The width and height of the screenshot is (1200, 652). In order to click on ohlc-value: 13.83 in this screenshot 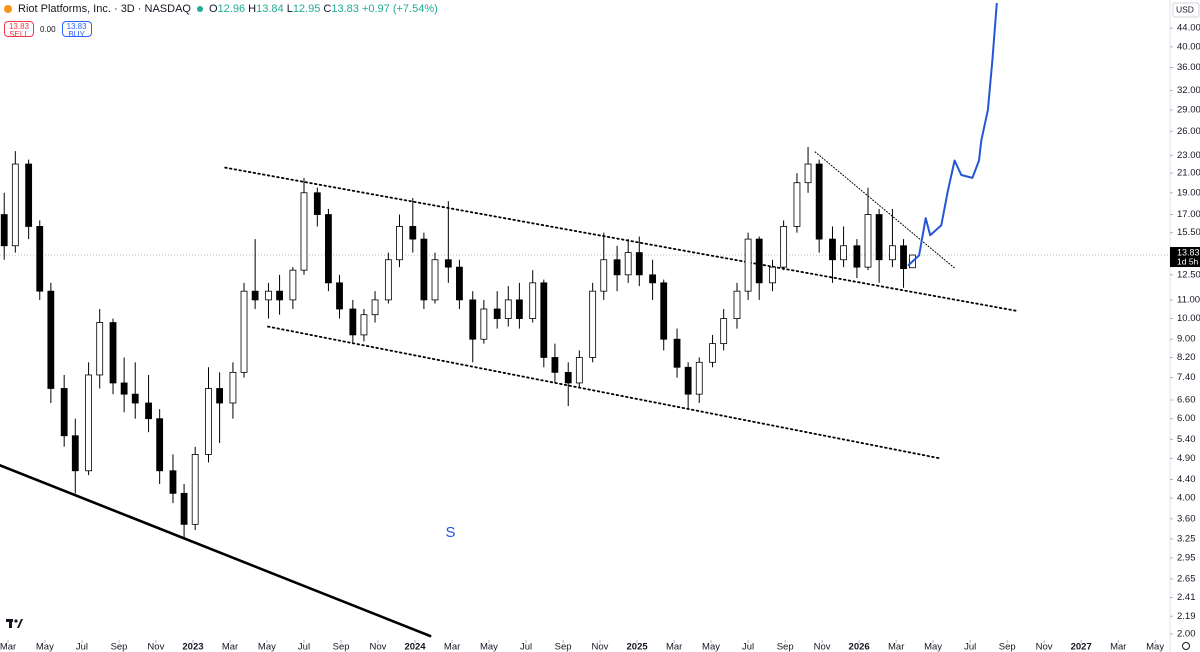, I will do `click(345, 9)`.